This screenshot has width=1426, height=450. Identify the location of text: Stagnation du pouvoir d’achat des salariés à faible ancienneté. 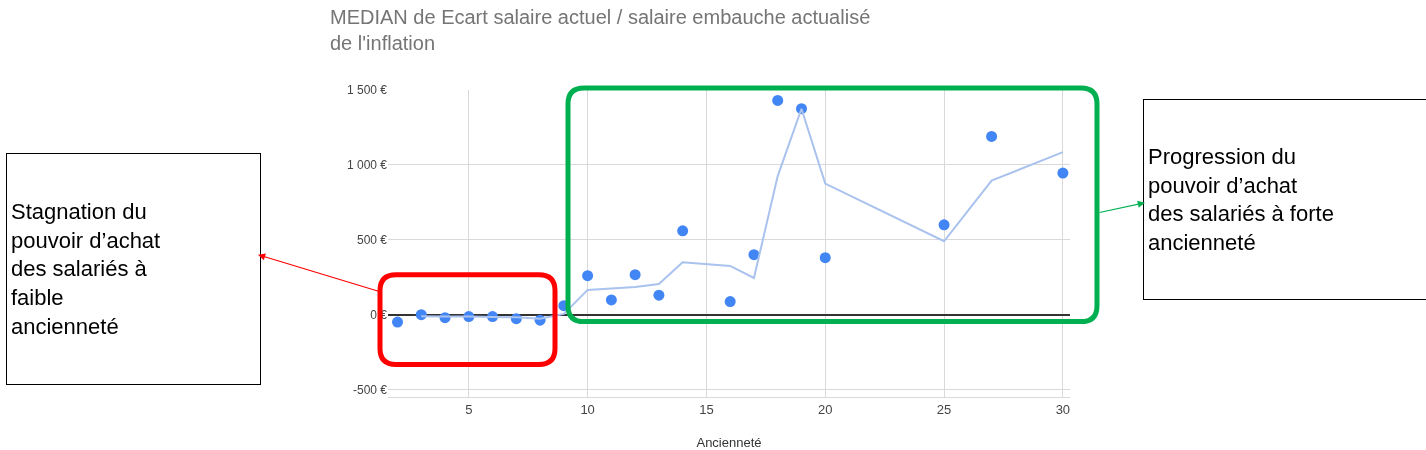
(86, 269).